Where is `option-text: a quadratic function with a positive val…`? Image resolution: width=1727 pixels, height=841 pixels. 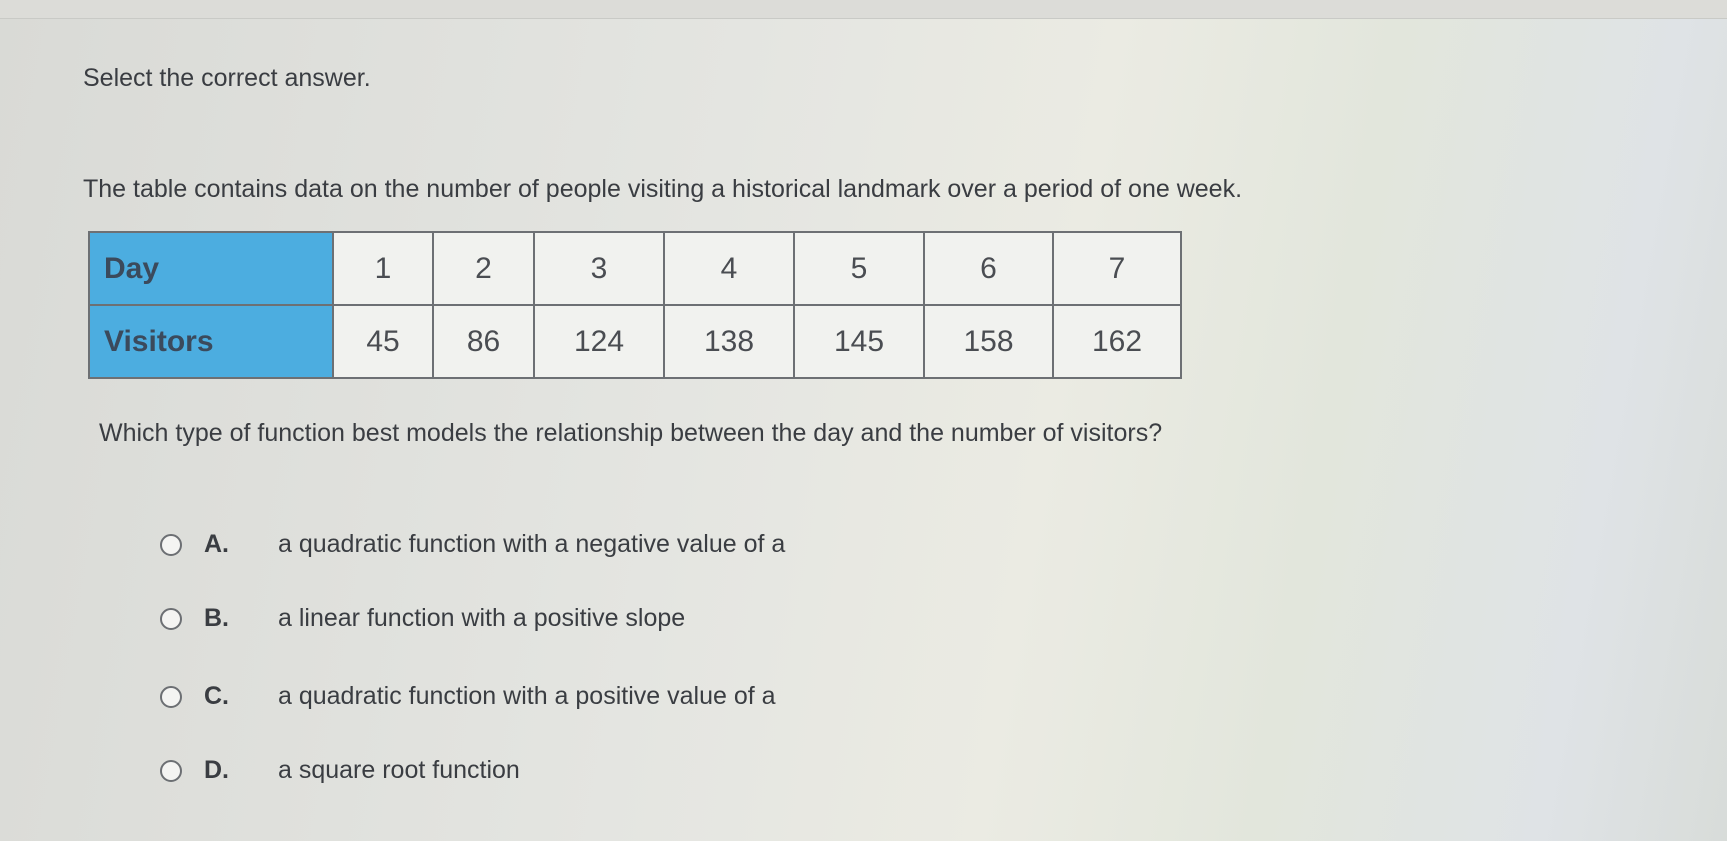 option-text: a quadratic function with a positive val… is located at coordinates (527, 696).